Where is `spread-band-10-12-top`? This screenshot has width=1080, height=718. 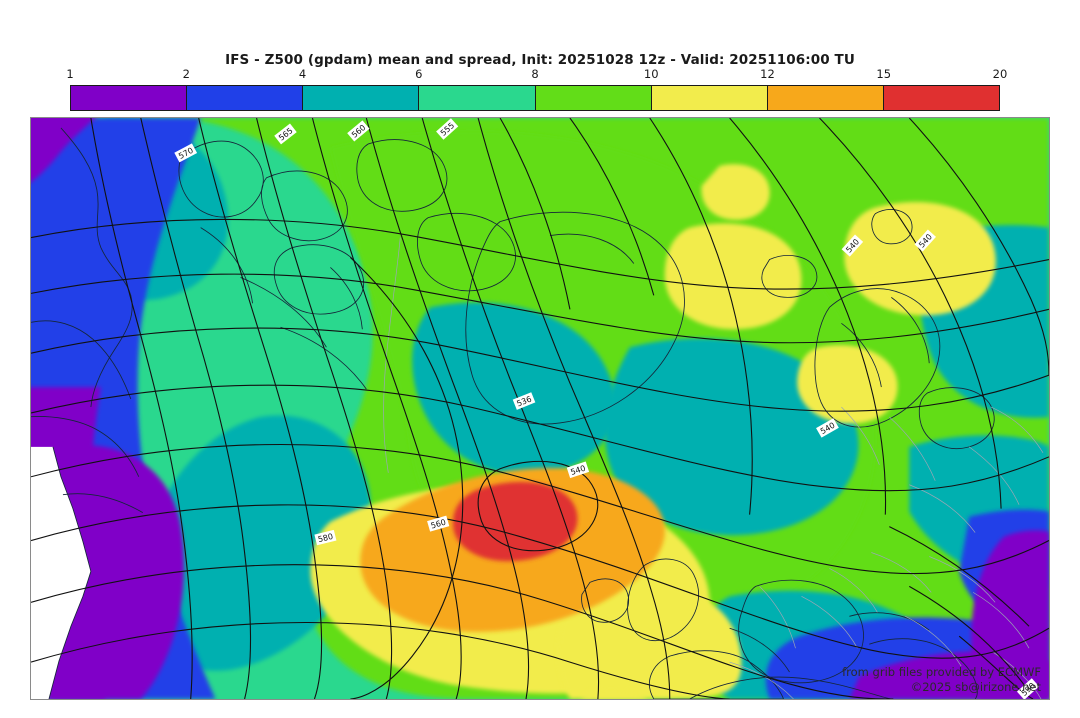 spread-band-10-12-top is located at coordinates (613, 693).